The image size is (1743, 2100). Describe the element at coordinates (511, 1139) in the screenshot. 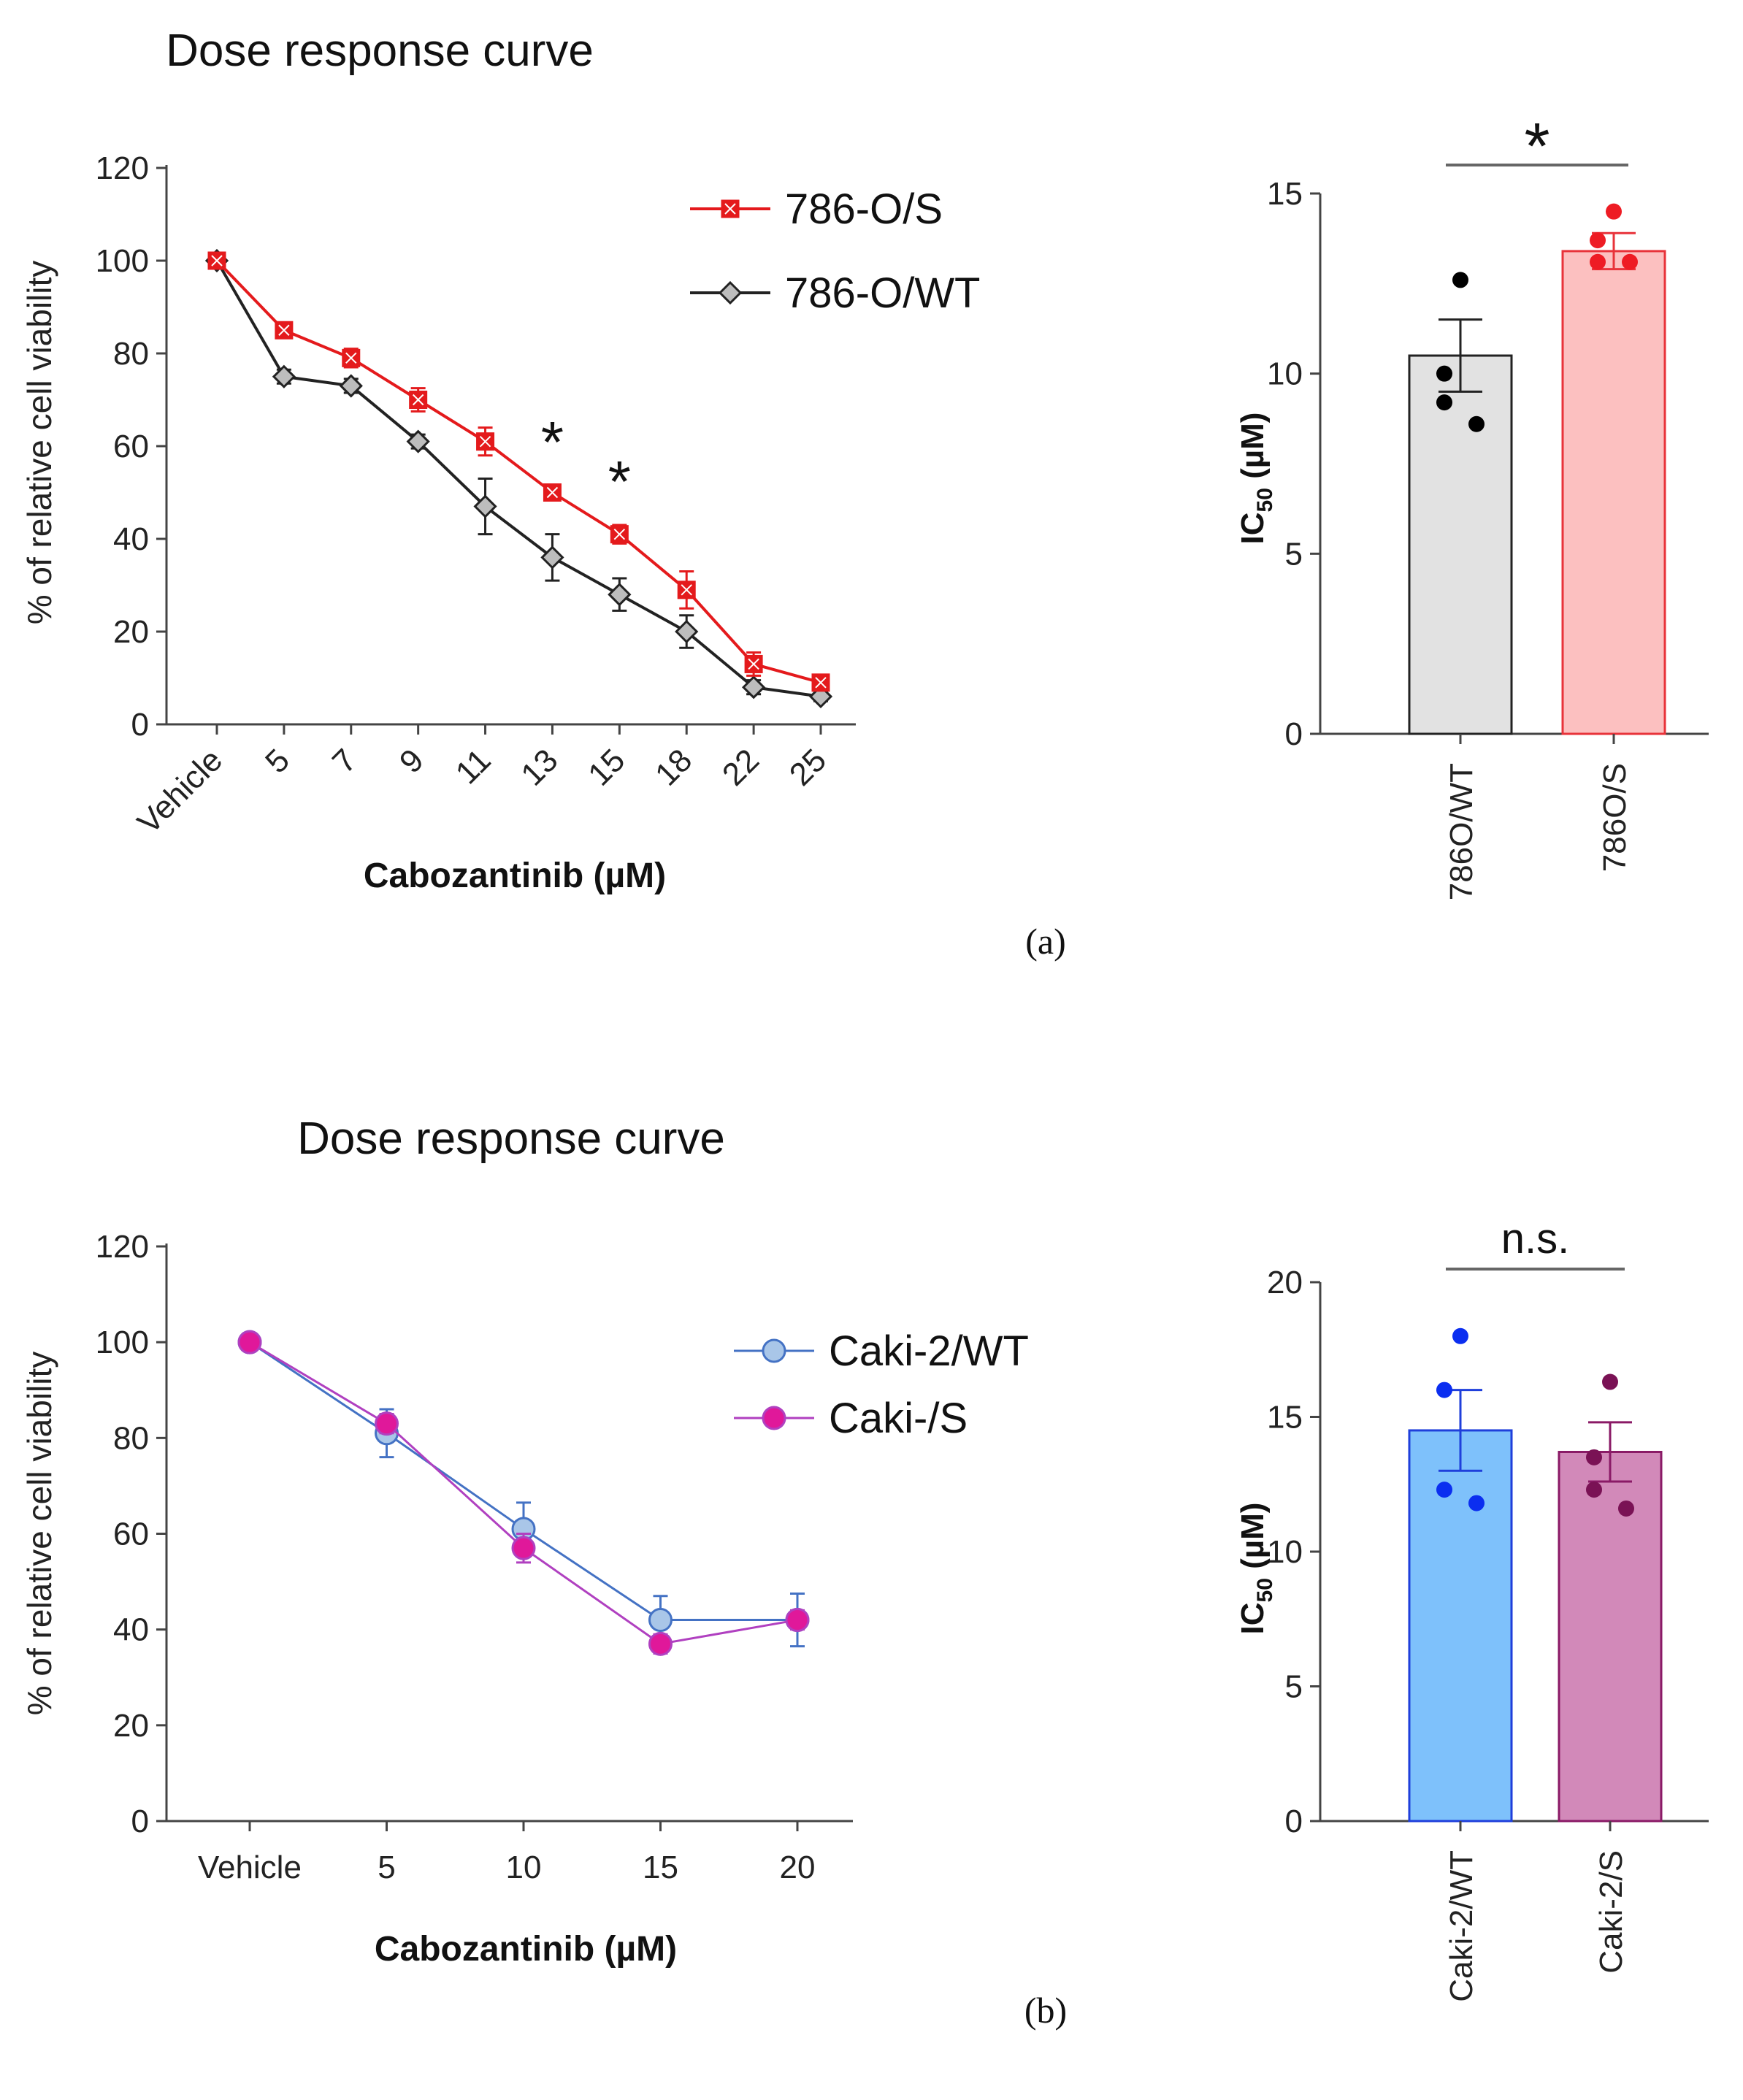

I see `chart-b-title: Dose response curve` at that location.